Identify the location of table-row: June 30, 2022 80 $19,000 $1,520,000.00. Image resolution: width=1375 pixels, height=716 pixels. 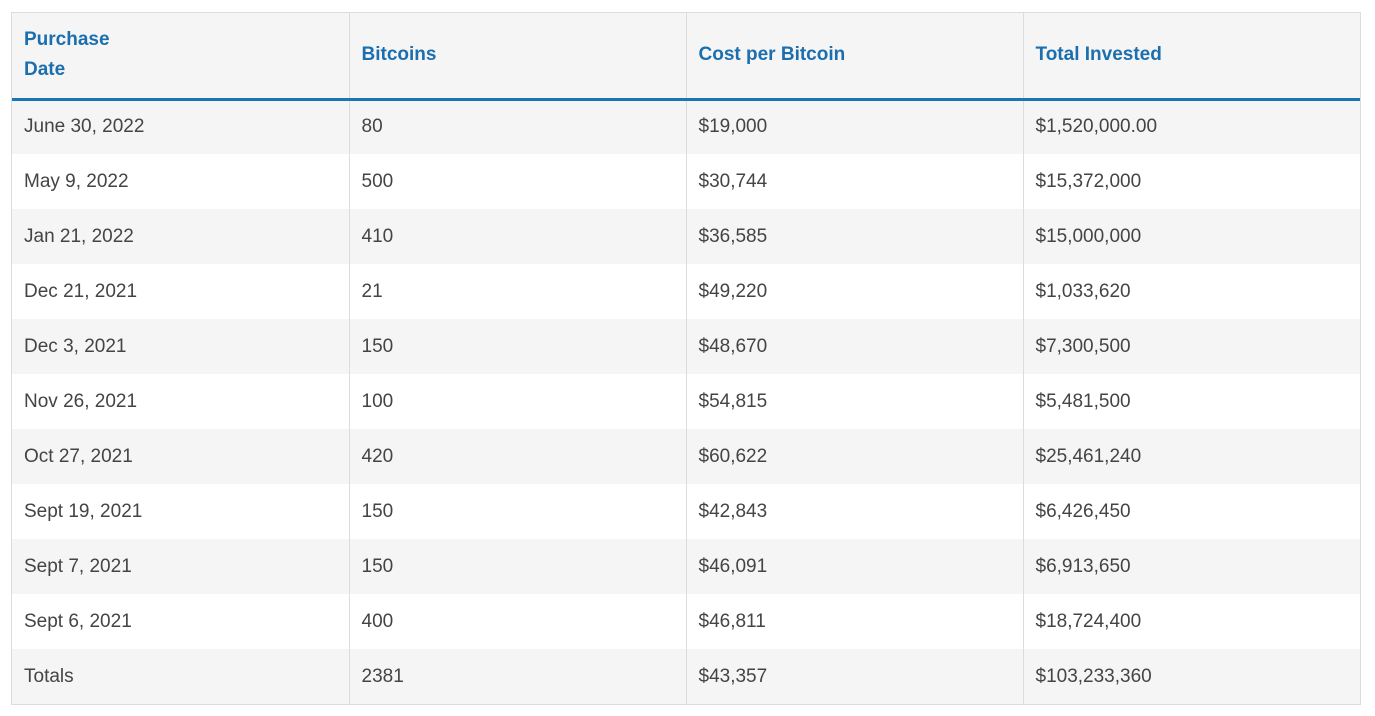
(686, 126).